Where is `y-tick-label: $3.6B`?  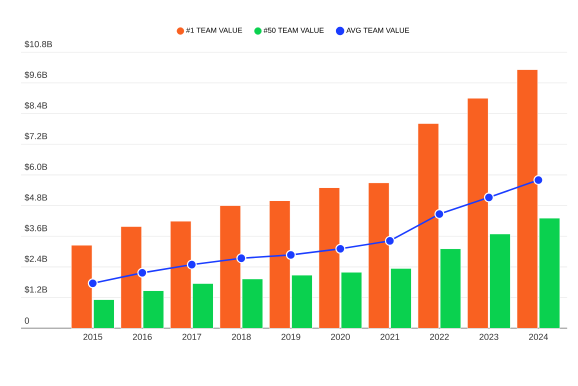
y-tick-label: $3.6B is located at coordinates (36, 228).